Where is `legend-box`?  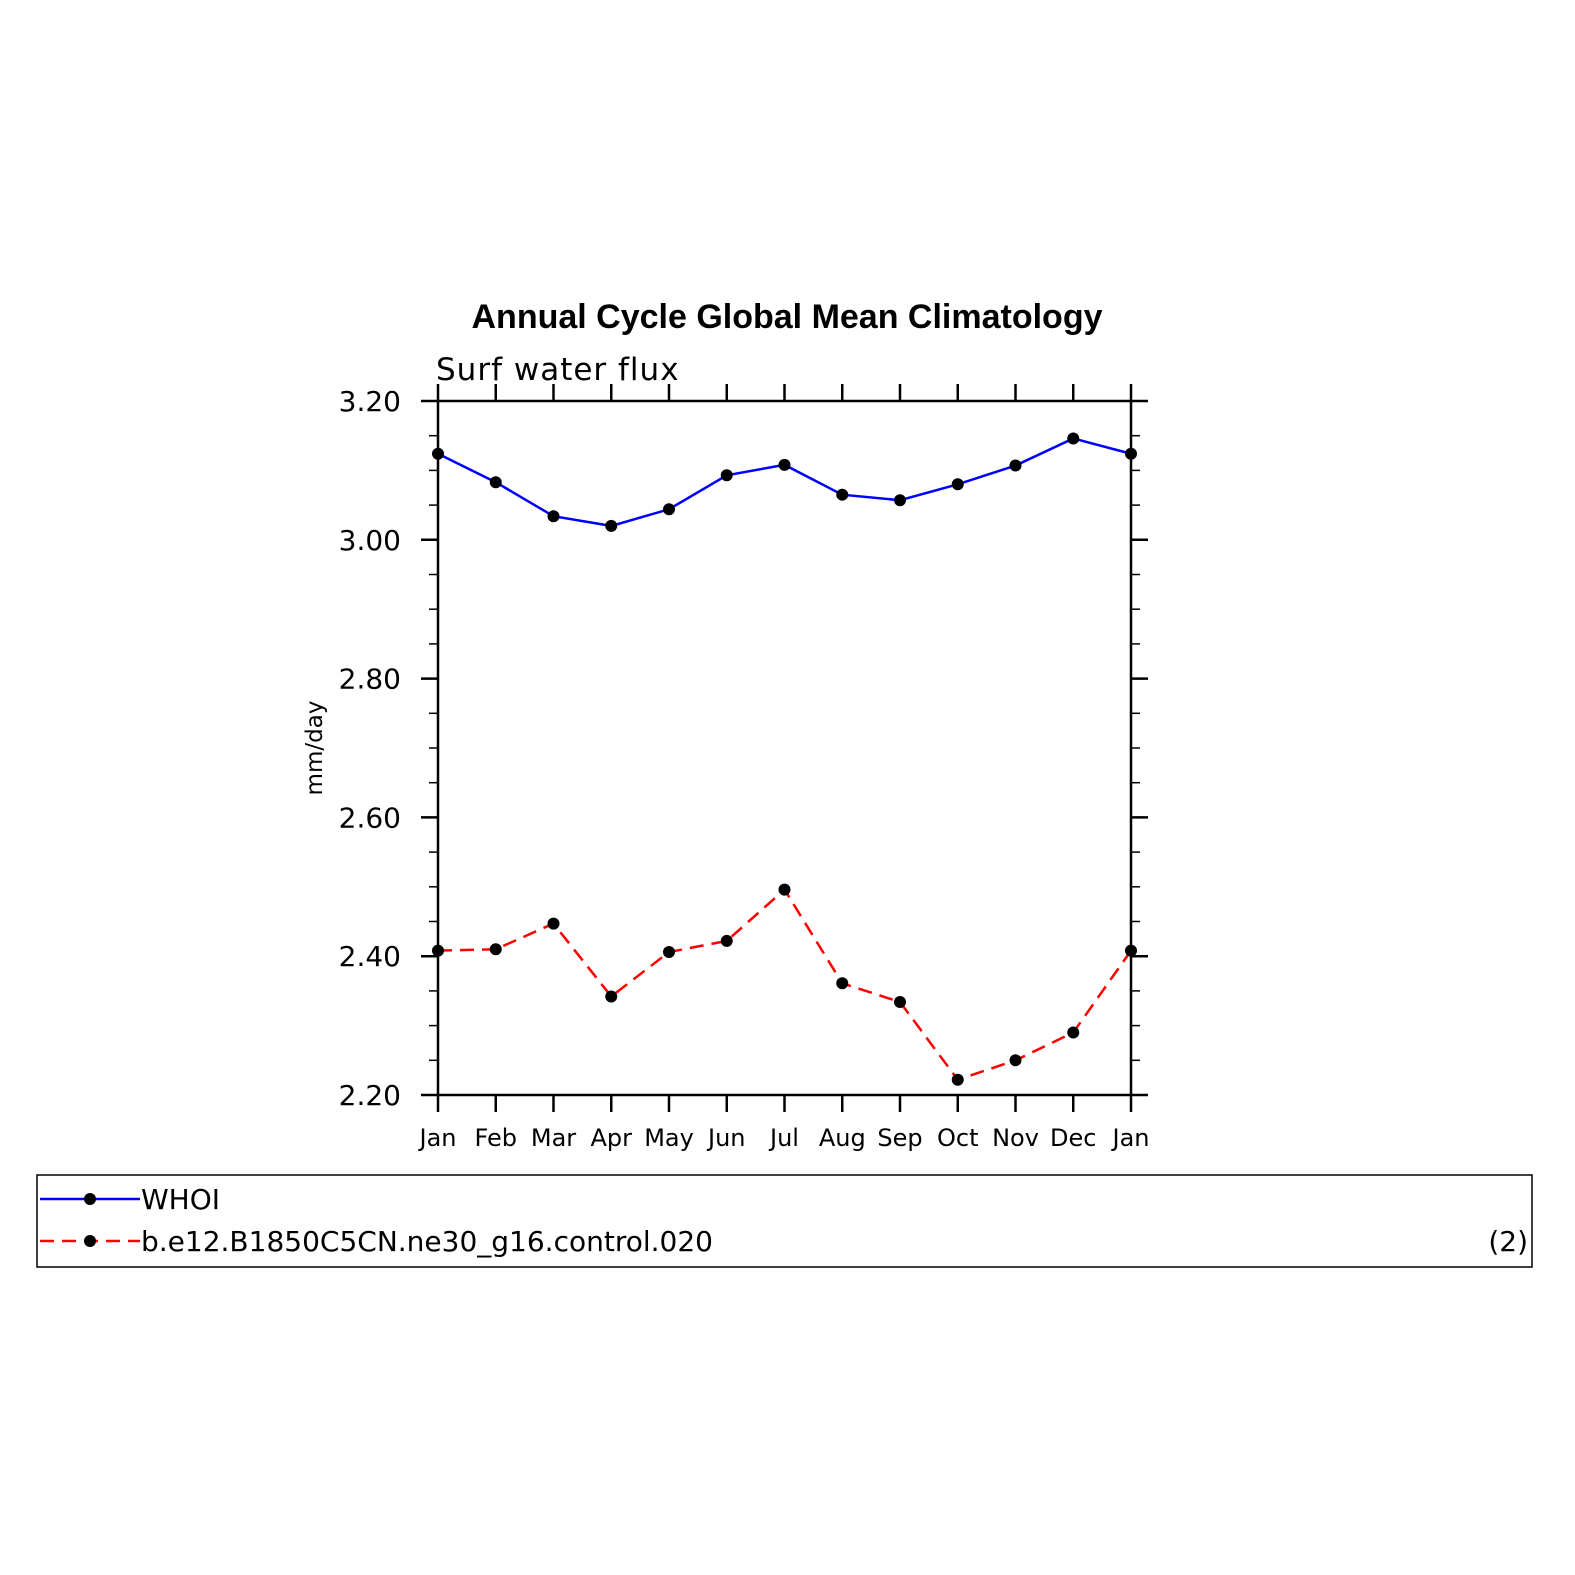
legend-box is located at coordinates (784, 1221).